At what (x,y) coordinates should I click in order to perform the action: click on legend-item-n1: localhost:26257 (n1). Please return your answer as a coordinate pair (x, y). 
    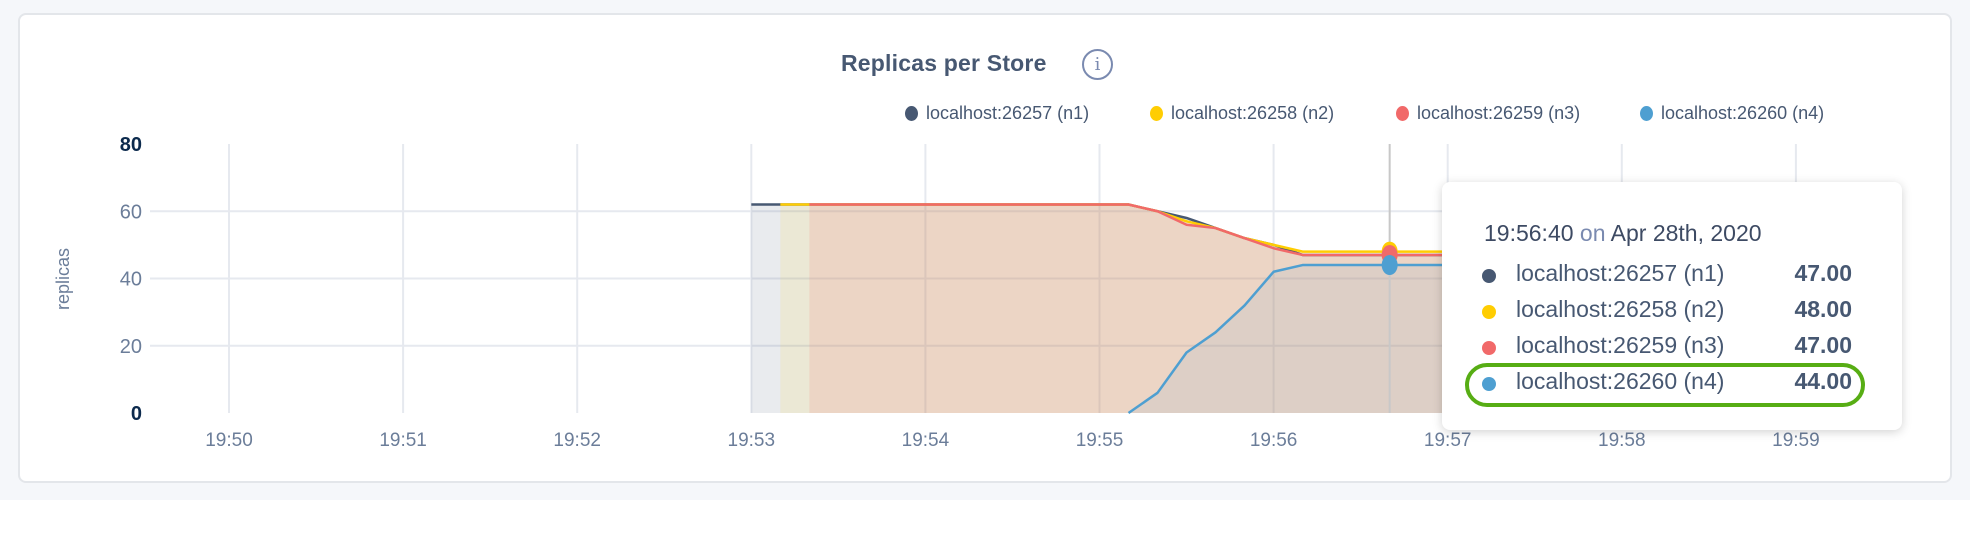
    Looking at the image, I should click on (997, 113).